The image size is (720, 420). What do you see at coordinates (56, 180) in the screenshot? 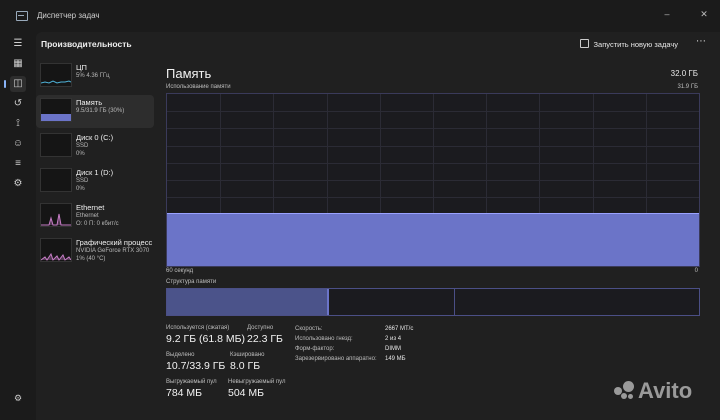
I see `disk1-thumbnail` at bounding box center [56, 180].